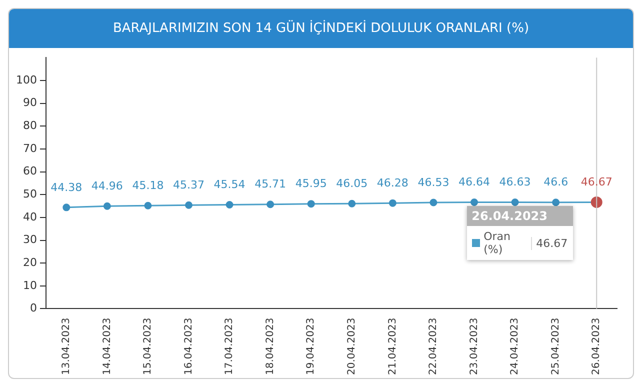  What do you see at coordinates (392, 347) in the screenshot?
I see `x-tick-label: 21.04.2023` at bounding box center [392, 347].